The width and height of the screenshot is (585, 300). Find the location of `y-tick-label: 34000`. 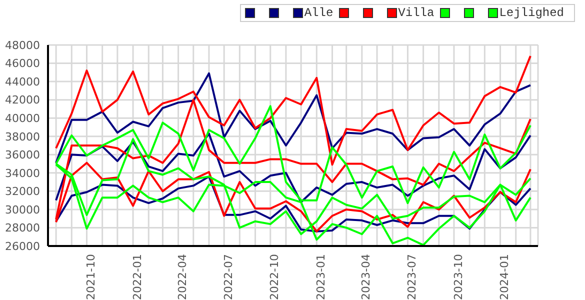

y-tick-label: 34000 is located at coordinates (22, 173).